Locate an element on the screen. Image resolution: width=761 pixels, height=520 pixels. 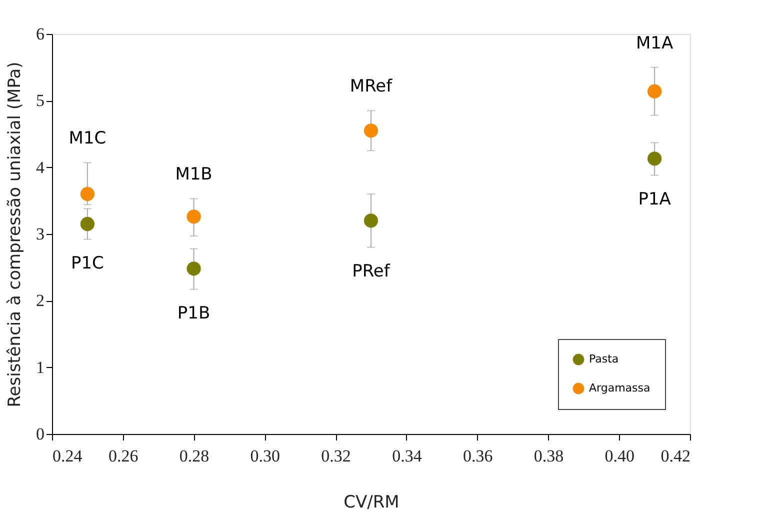
x-tick-label: 0.30 is located at coordinates (265, 456).